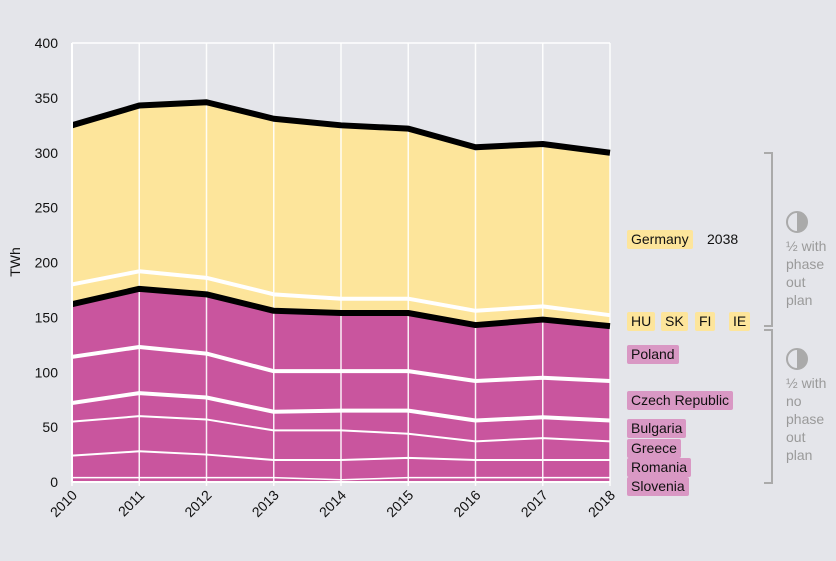 This screenshot has height=561, width=836. Describe the element at coordinates (50, 427) in the screenshot. I see `y-tick-label: 50` at that location.